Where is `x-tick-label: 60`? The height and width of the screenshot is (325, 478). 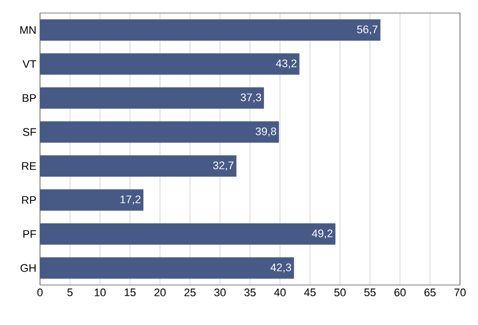
x-tick-label: 60 is located at coordinates (400, 292).